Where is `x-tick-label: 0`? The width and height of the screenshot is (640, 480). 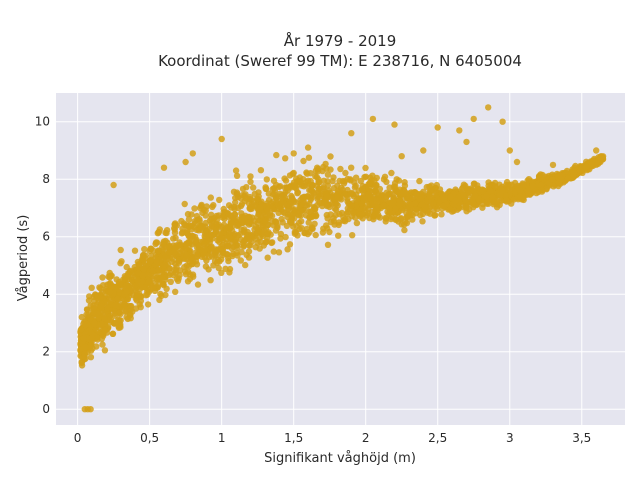
x-tick-label: 0 is located at coordinates (78, 438).